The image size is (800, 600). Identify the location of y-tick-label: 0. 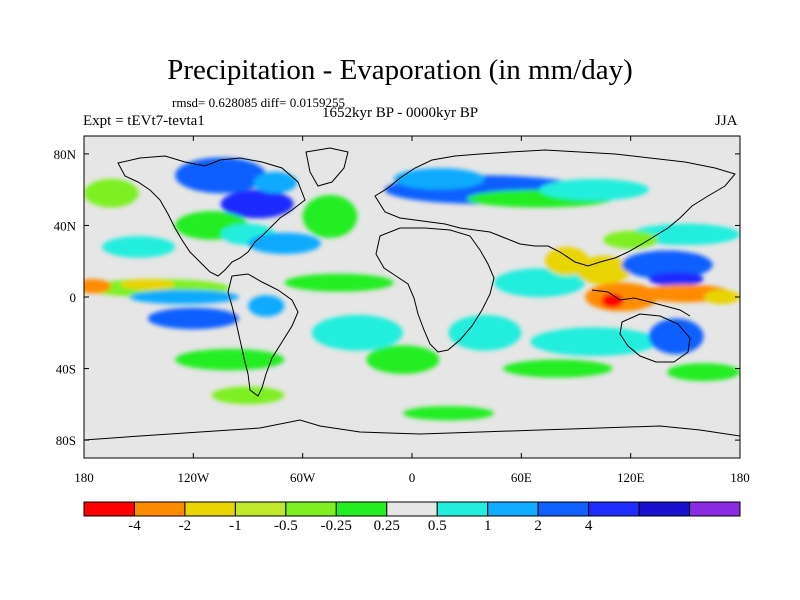
(73, 297).